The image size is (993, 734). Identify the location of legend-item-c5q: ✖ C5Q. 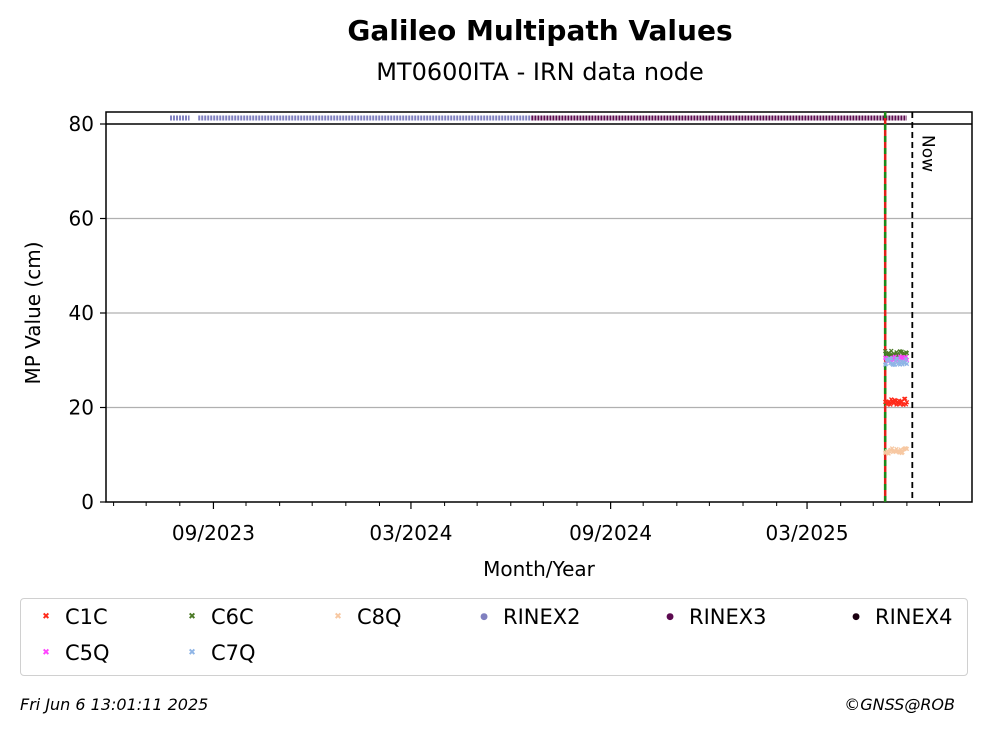
(73, 653).